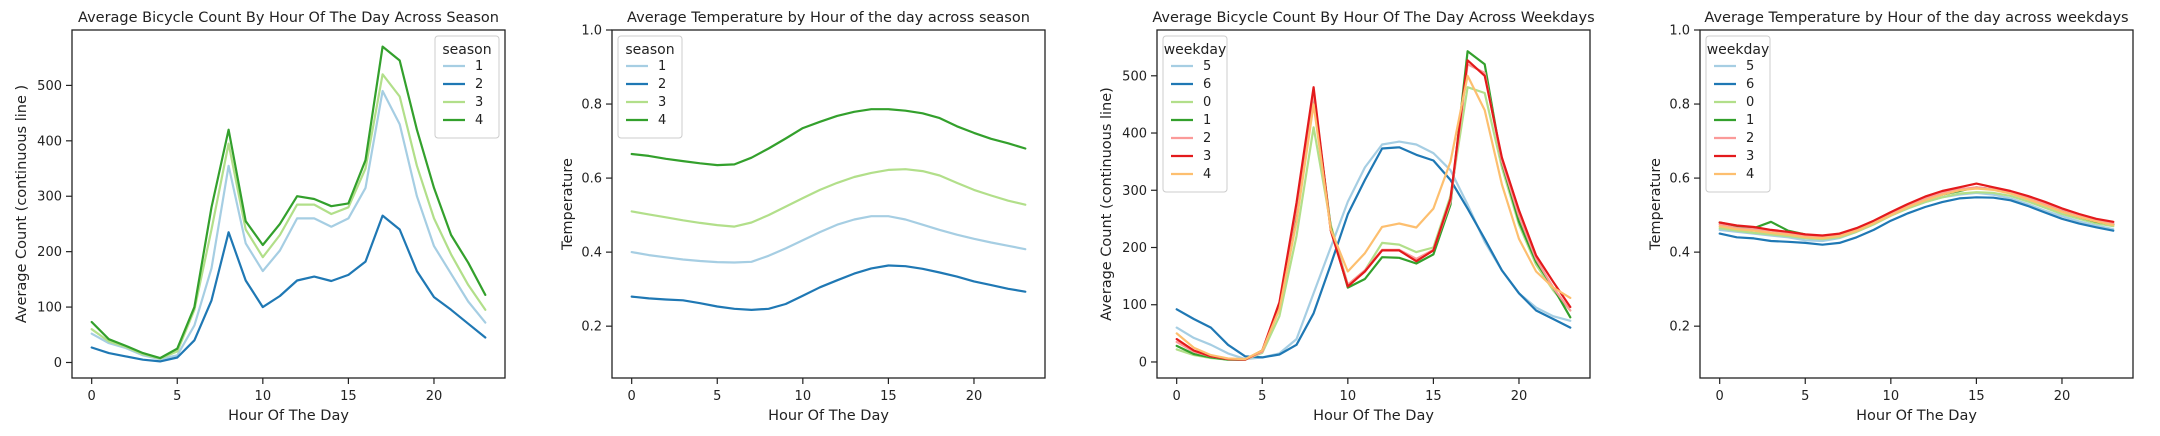 Image resolution: width=2160 pixels, height=436 pixels. Describe the element at coordinates (1738, 50) in the screenshot. I see `legend-title: weekday` at that location.